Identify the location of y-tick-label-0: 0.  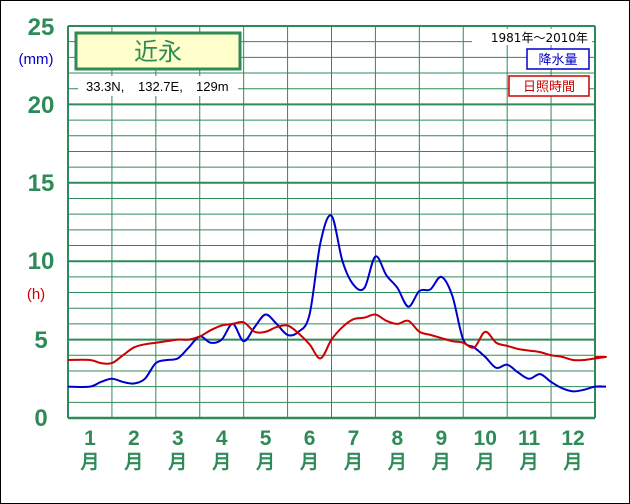
(40, 418).